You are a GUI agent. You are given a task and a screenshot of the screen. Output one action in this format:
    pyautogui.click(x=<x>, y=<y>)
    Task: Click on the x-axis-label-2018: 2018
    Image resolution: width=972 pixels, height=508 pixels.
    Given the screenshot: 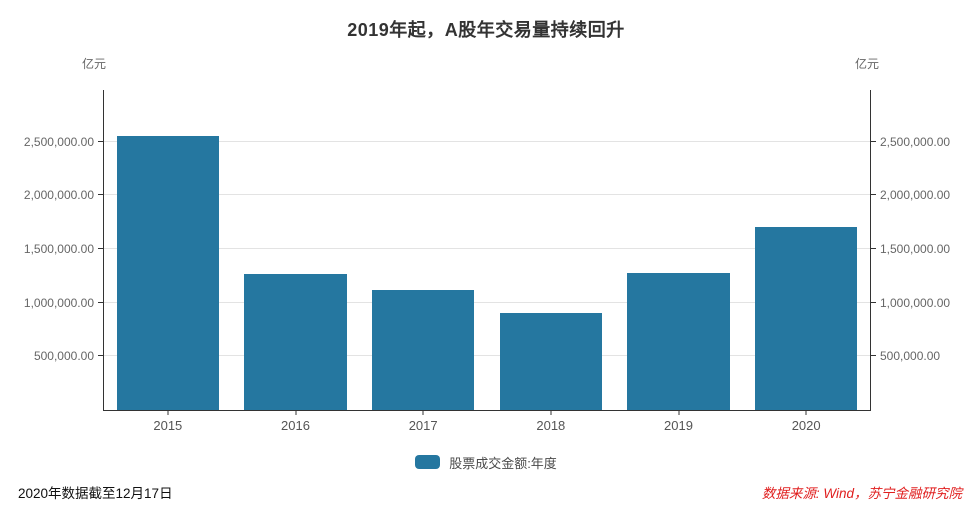 What is the action you would take?
    pyautogui.click(x=551, y=425)
    